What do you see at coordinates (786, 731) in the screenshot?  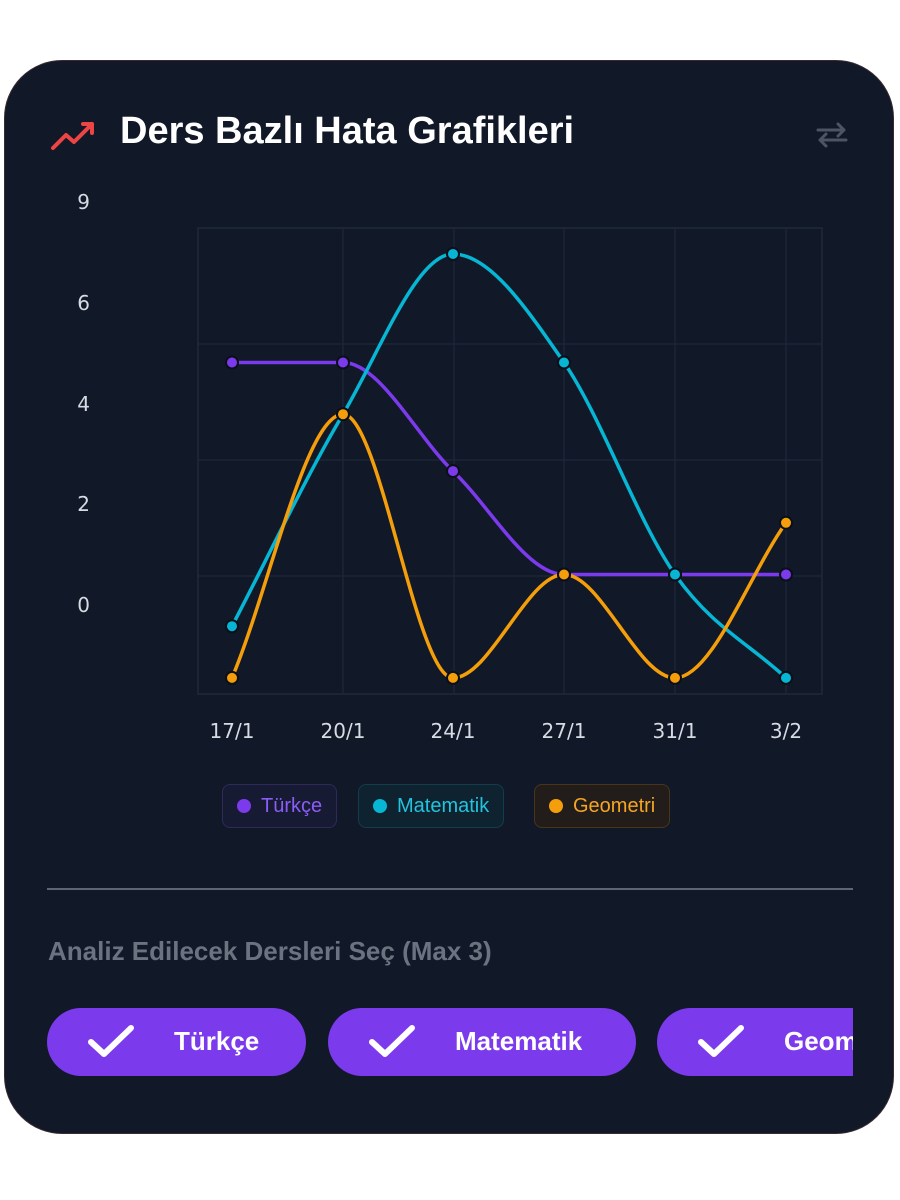 I see `x-tick-label: 3/2` at bounding box center [786, 731].